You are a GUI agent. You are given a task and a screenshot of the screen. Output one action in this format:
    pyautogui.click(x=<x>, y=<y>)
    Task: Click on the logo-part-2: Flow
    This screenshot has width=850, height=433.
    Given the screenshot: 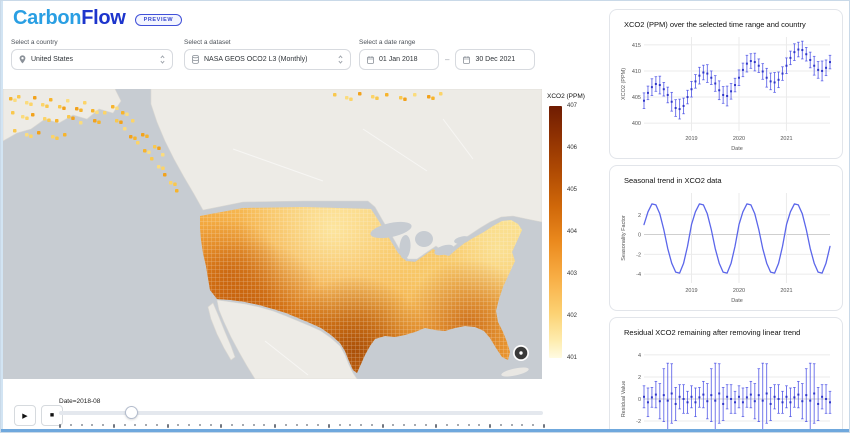 What is the action you would take?
    pyautogui.click(x=103, y=18)
    